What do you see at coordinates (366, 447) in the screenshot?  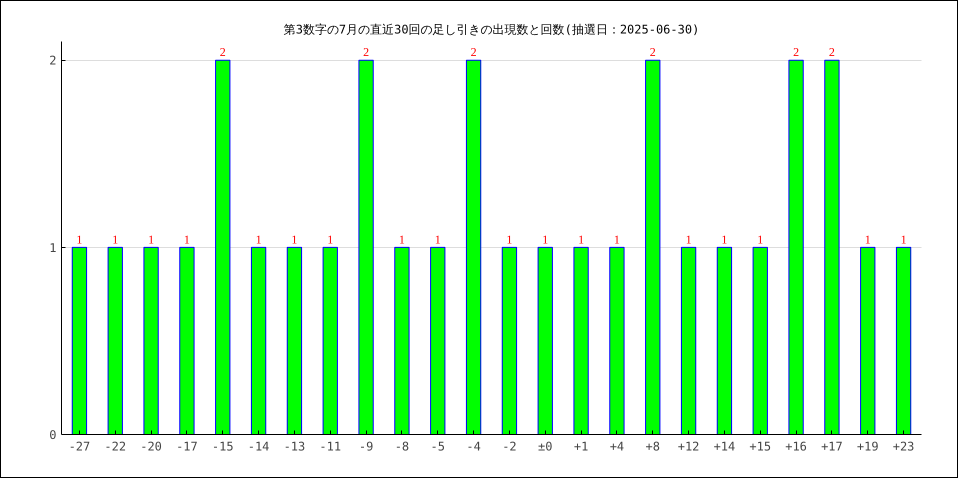 I see `x-tick-label: -9` at bounding box center [366, 447].